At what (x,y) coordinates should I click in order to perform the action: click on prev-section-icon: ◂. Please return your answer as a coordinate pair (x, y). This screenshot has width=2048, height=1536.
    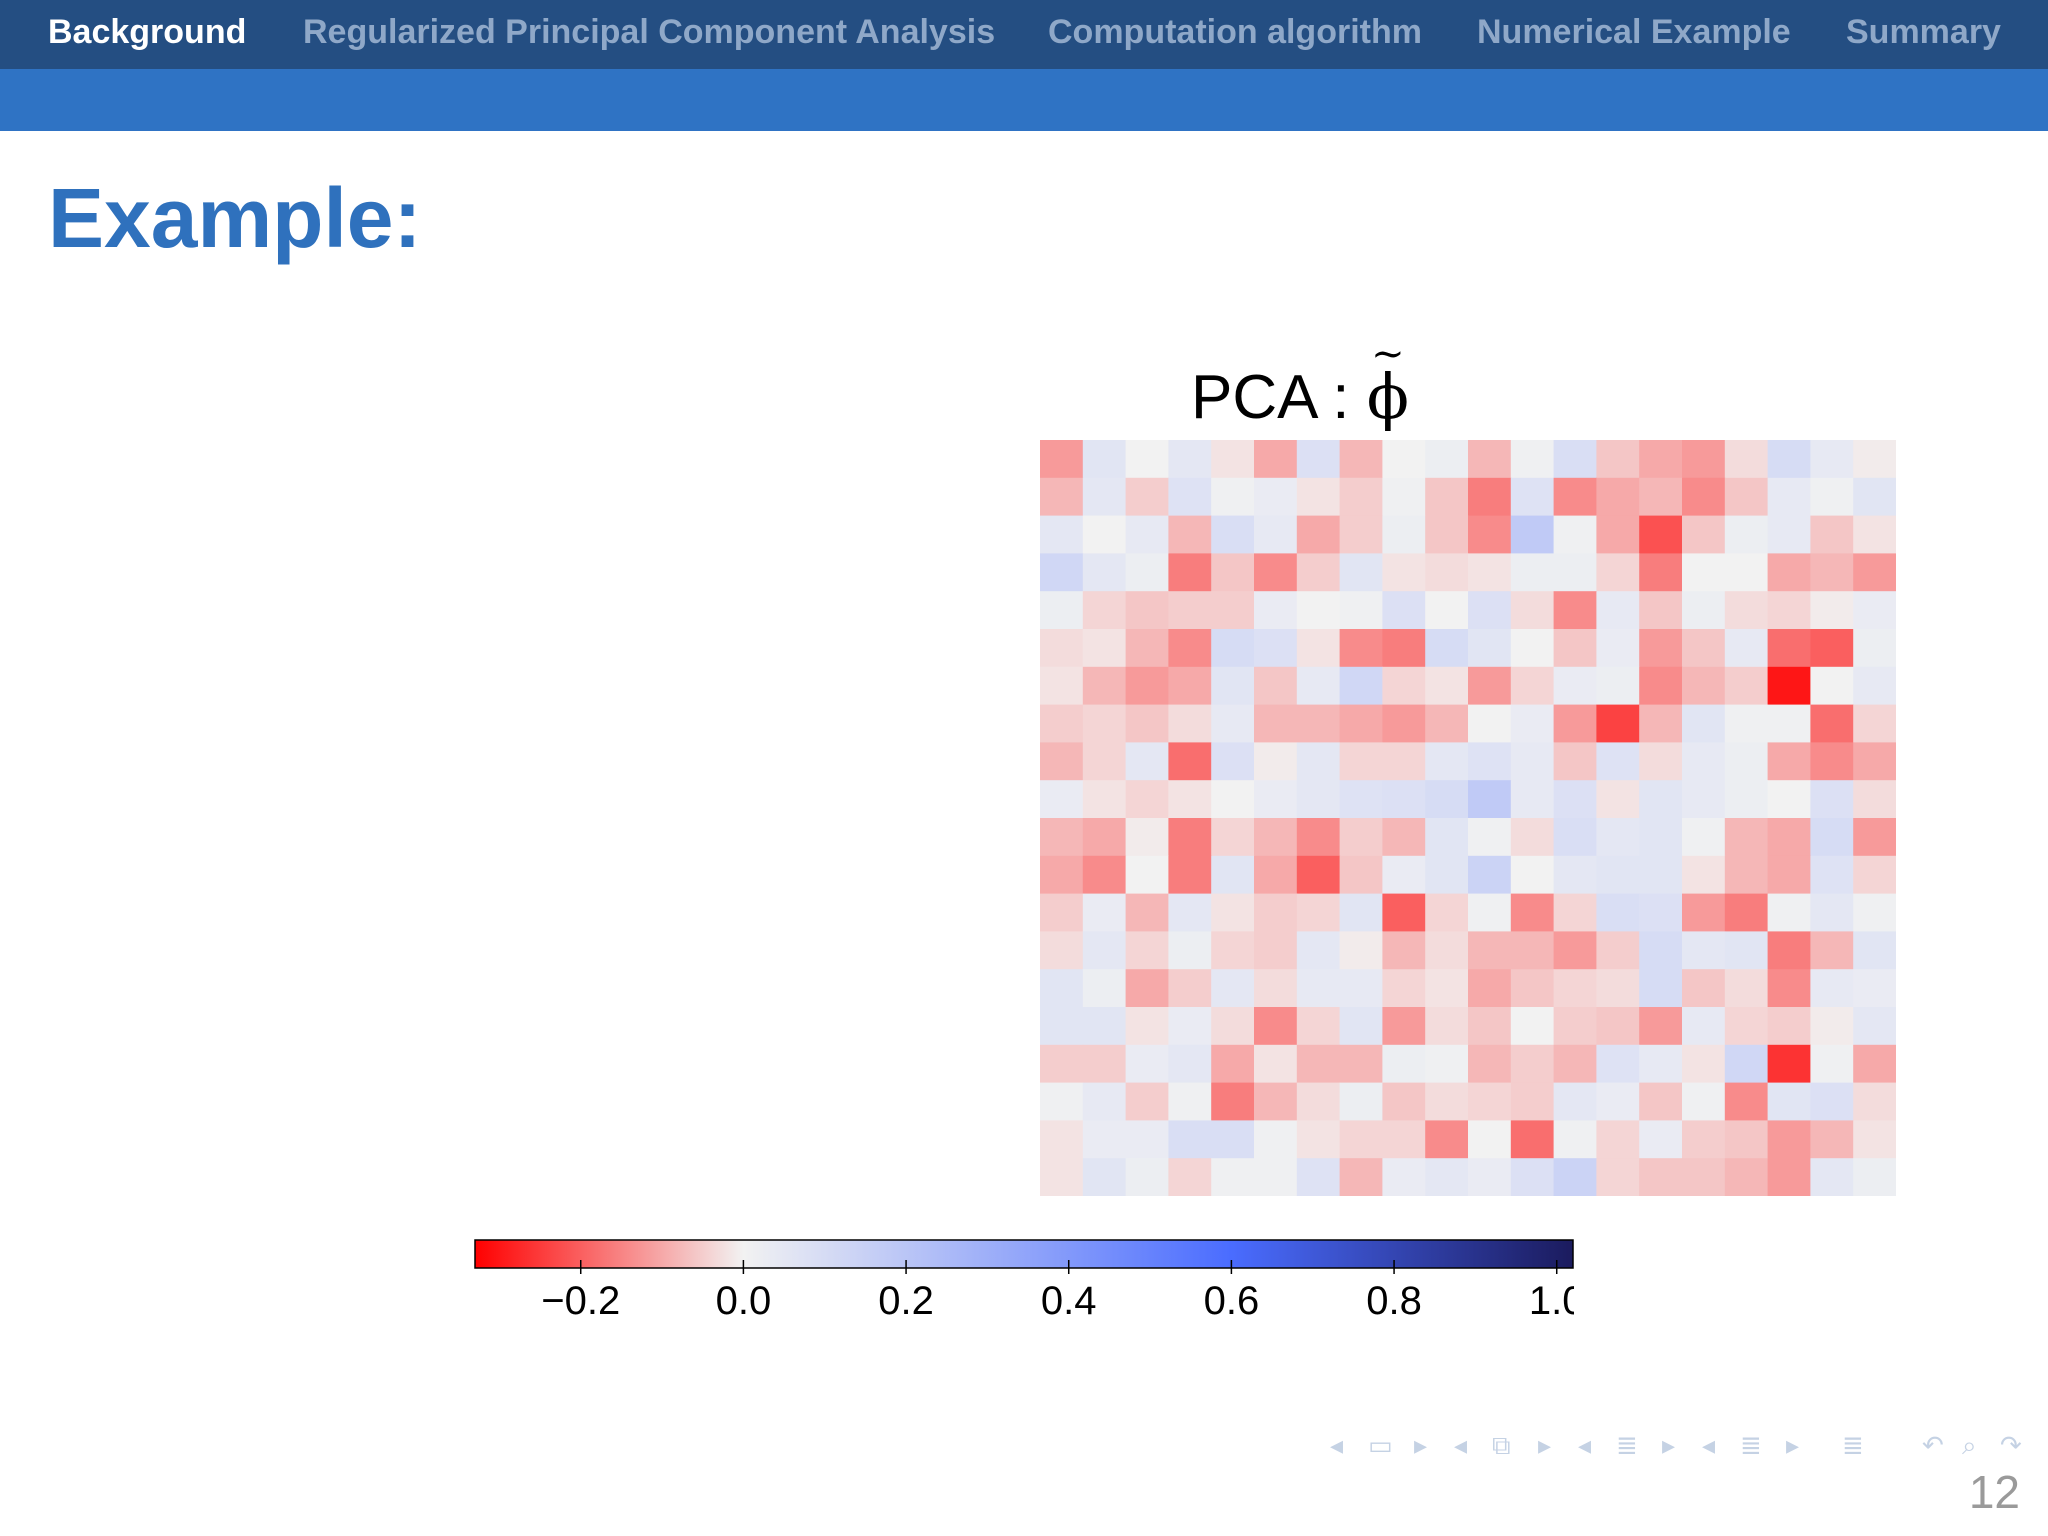
    Looking at the image, I should click on (1585, 1445).